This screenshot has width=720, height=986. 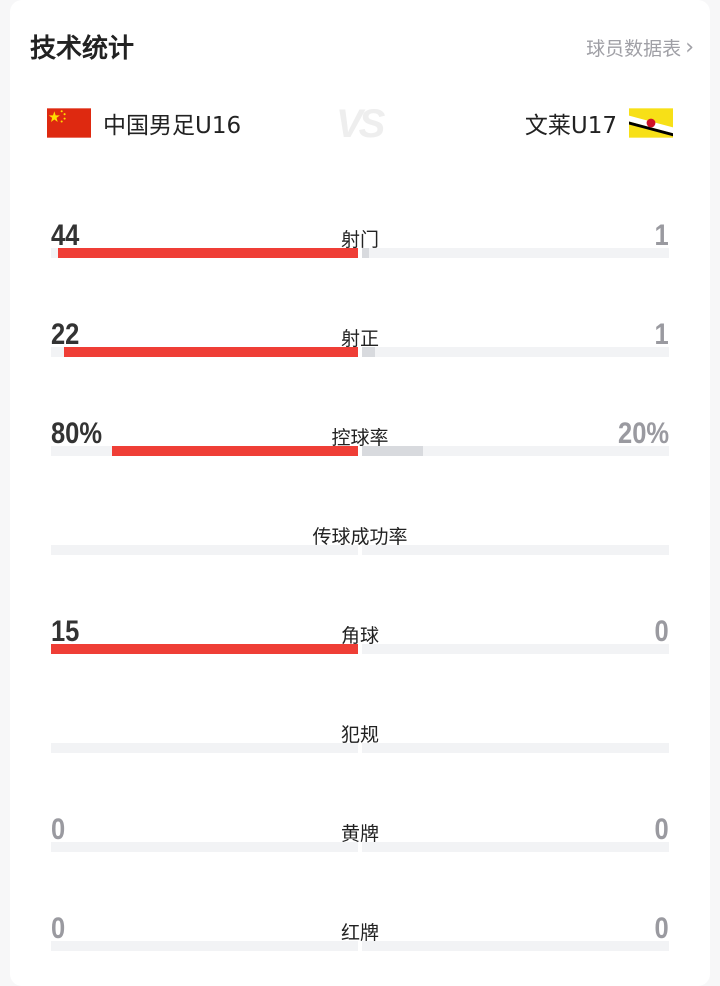 I want to click on player-stats-link-label: 球员数据表, so click(x=634, y=49).